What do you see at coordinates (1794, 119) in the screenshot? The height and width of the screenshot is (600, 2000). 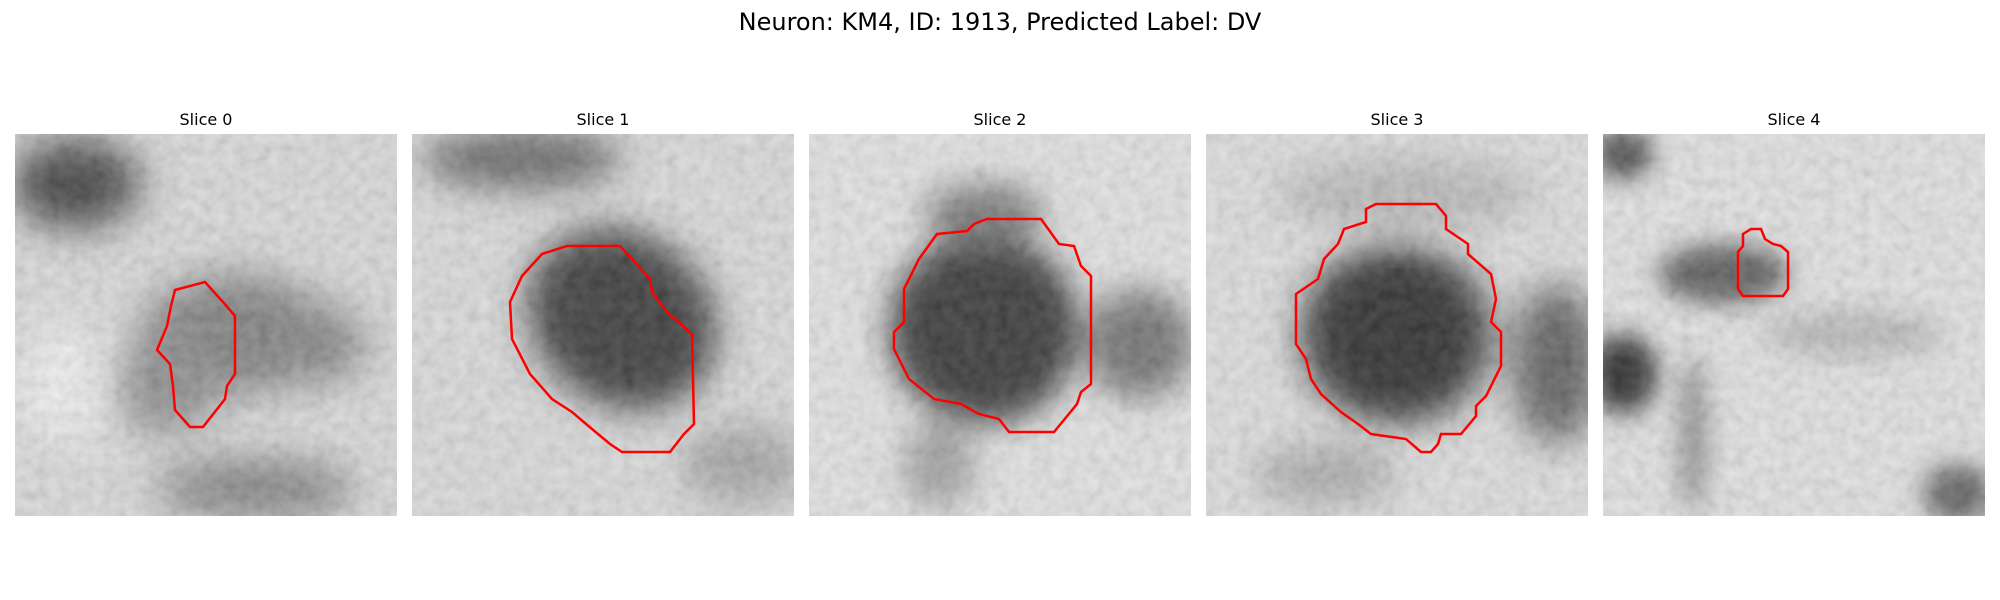 I see `slice-title-4: Slice 4` at bounding box center [1794, 119].